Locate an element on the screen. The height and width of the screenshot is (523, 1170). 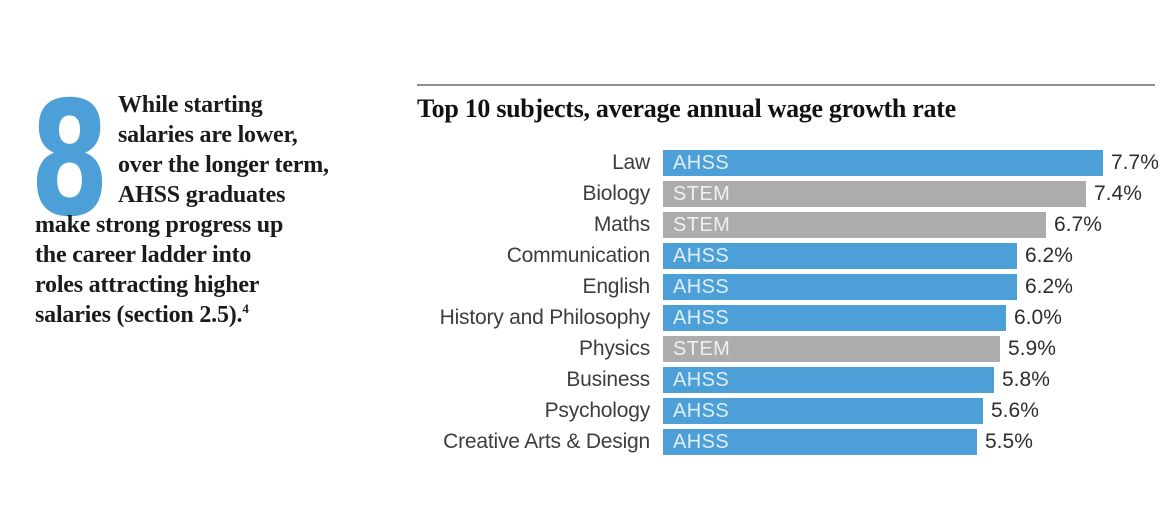
bar-row-biology: Biology STEM 7.4% is located at coordinates (793, 194).